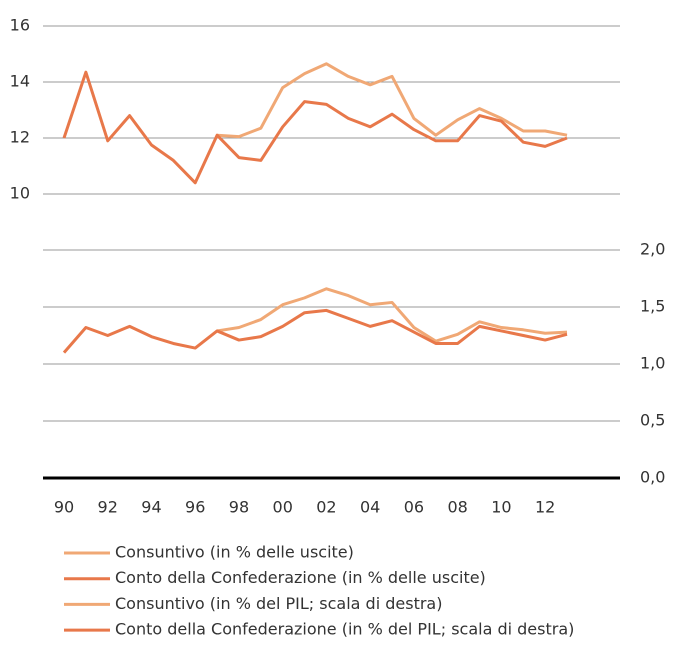  I want to click on y2-tick-label: 0,0, so click(652, 477).